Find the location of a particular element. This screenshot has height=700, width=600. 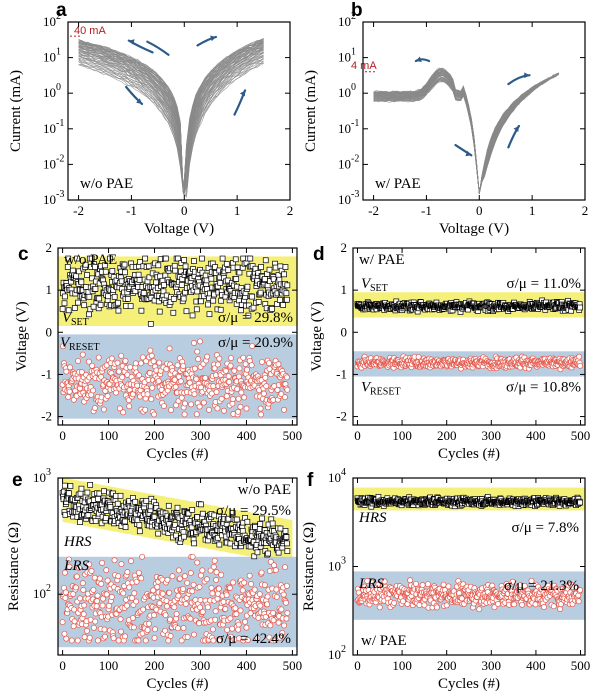

device-label: w/ PAE is located at coordinates (382, 260).